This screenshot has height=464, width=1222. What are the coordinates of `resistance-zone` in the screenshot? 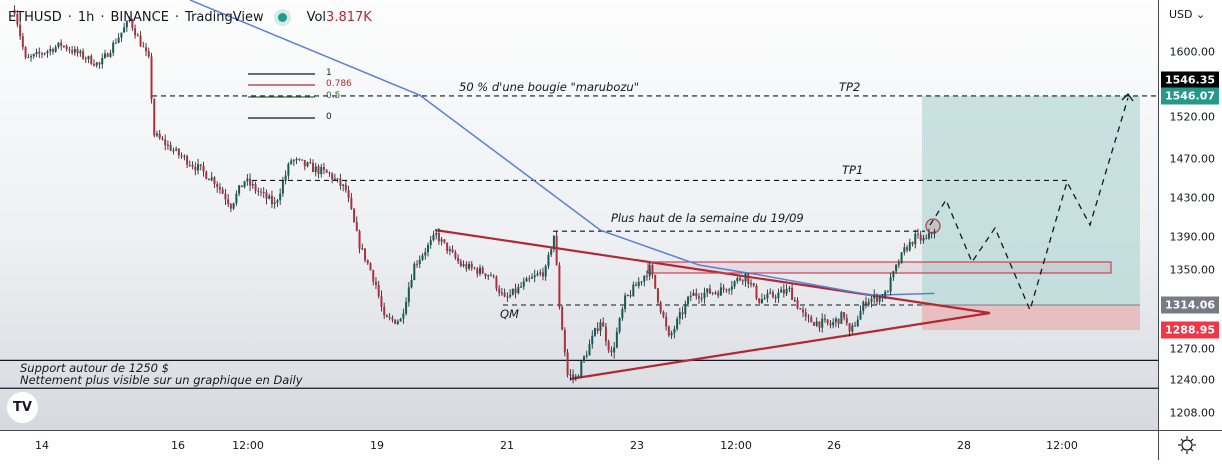 It's located at (879, 267).